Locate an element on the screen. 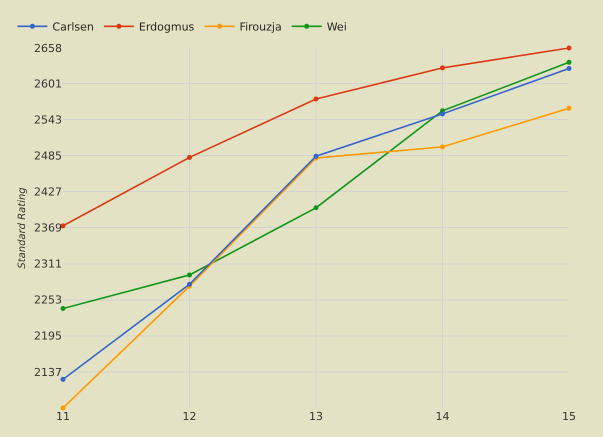  y-tick-label: 2485 is located at coordinates (48, 155).